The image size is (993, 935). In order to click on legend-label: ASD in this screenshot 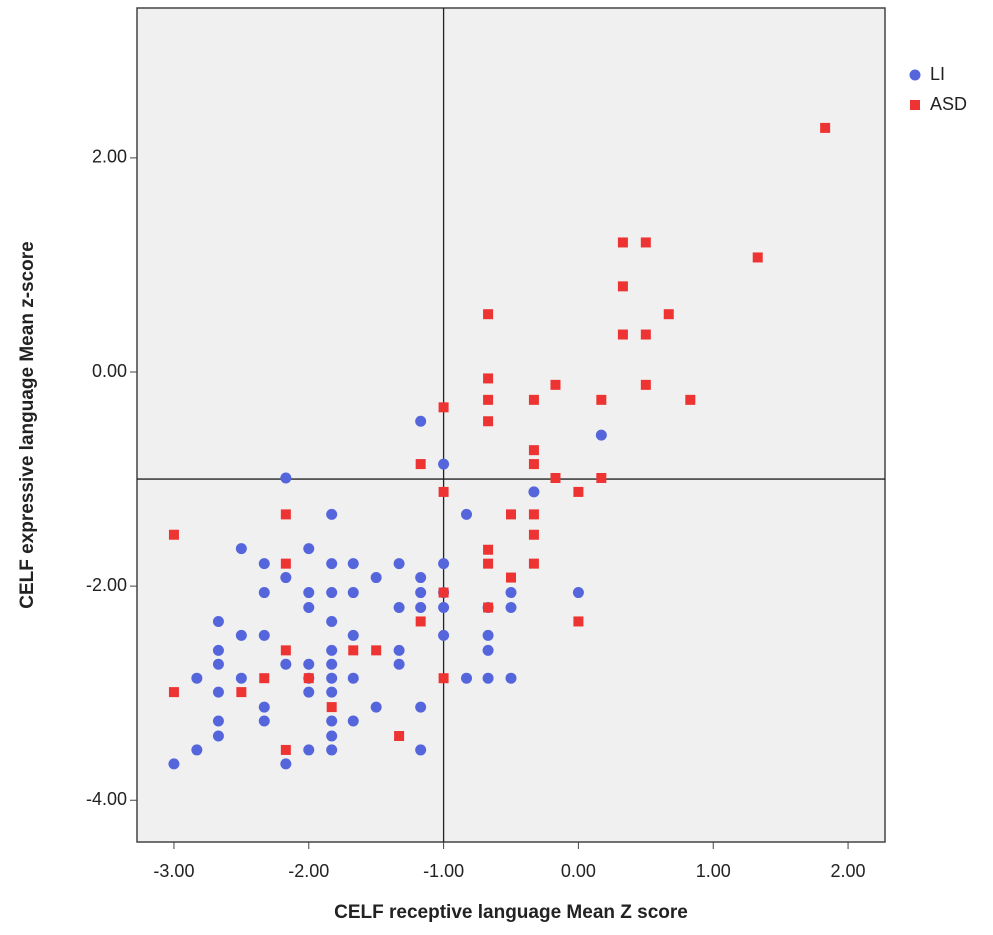, I will do `click(948, 104)`.